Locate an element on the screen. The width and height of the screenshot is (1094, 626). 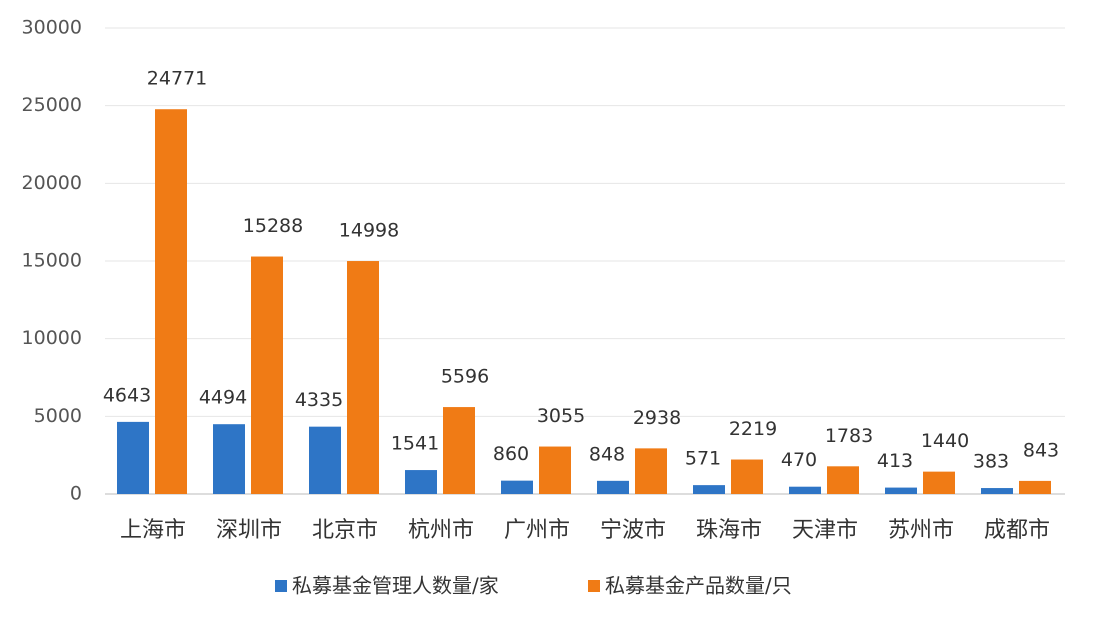
x-tick-label: 苏州市 is located at coordinates (921, 530).